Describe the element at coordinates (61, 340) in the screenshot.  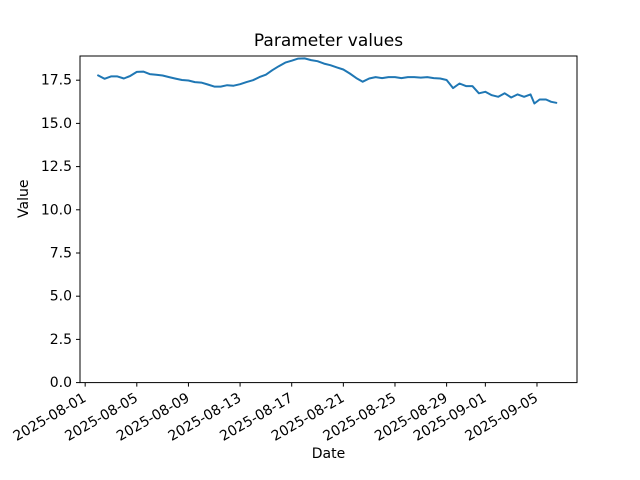
I see `y-tick-label: 2.5` at that location.